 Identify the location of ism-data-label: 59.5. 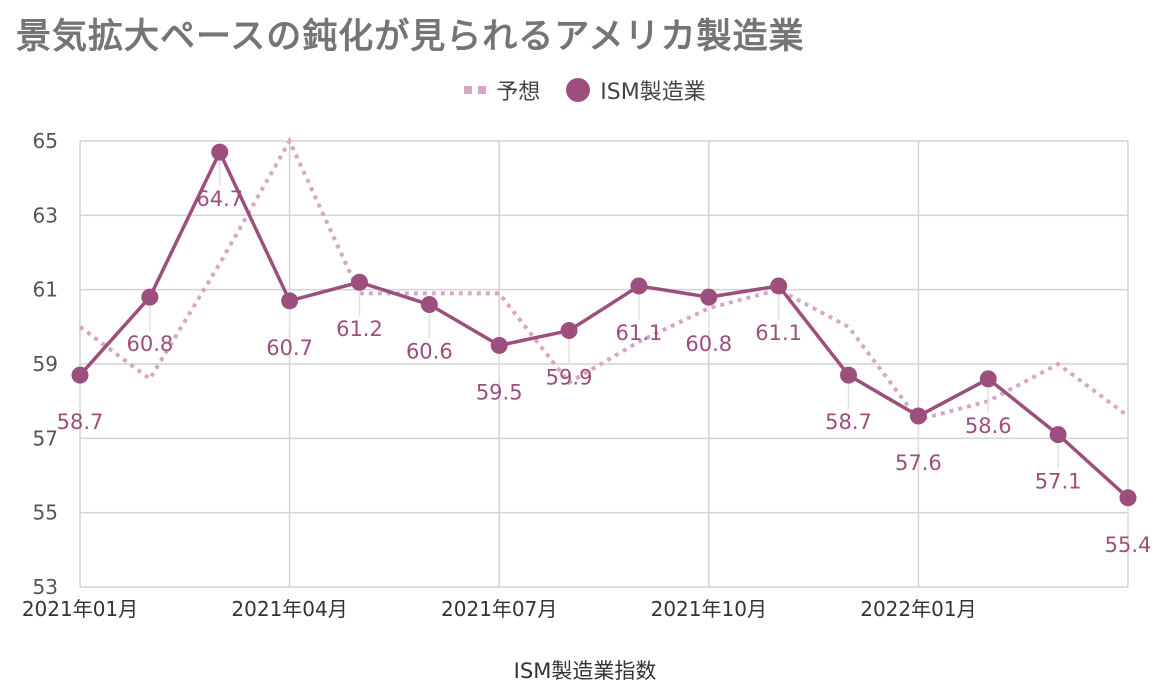
(499, 392).